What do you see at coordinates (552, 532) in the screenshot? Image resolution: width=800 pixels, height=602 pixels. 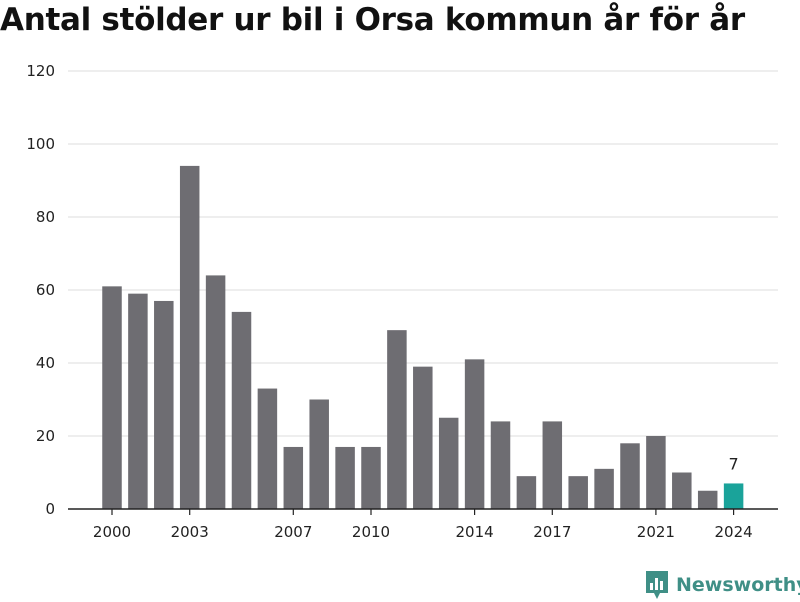 I see `x-tick-label: 2017` at bounding box center [552, 532].